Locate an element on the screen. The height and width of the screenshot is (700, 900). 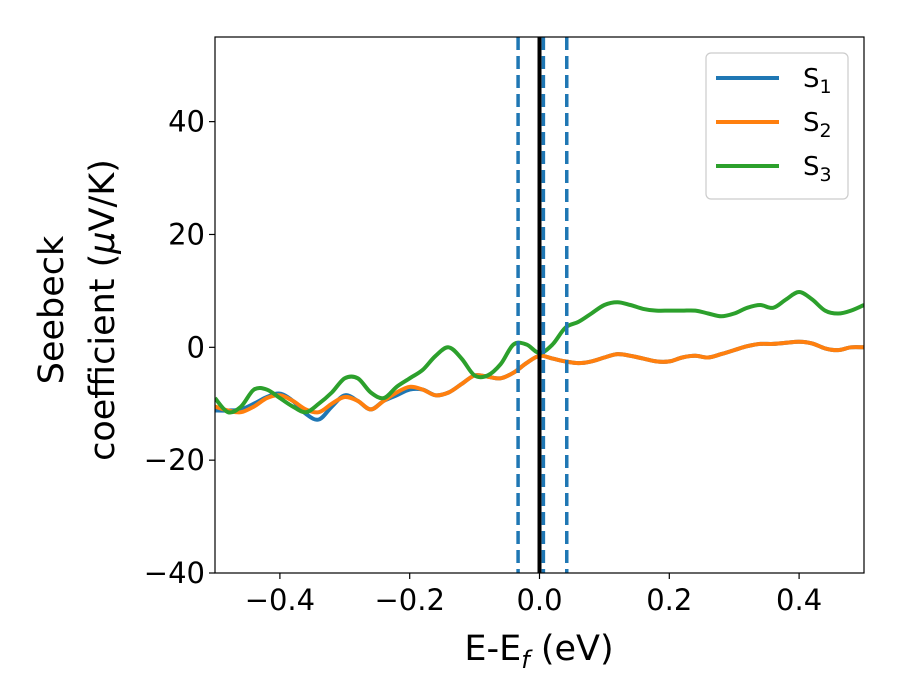
x-tick-label: 0.2 is located at coordinates (669, 600).